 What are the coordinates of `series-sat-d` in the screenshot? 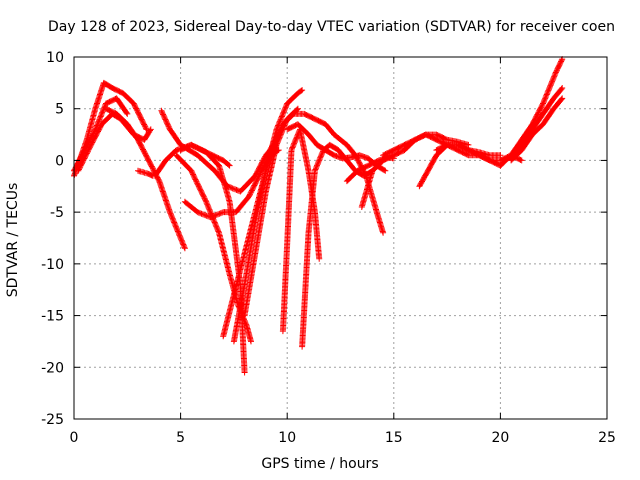 It's located at (145, 178).